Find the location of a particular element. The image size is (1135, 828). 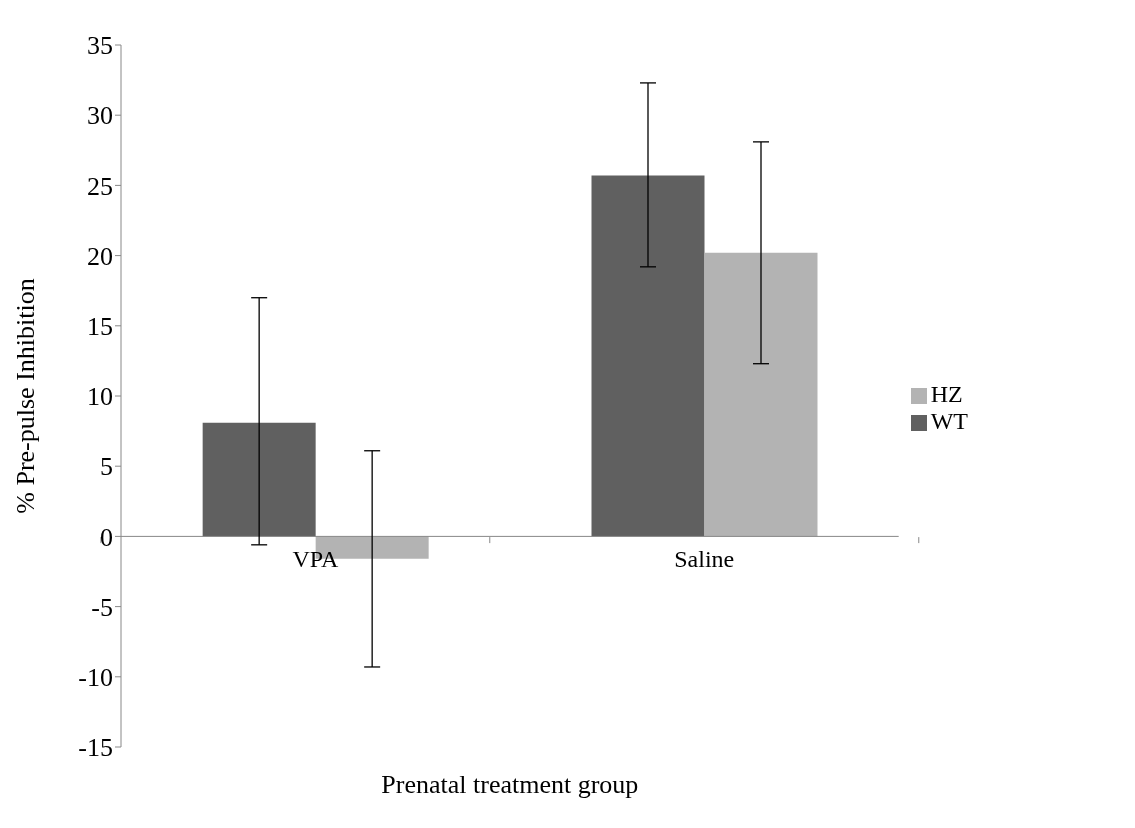

y-tick-label: 30 is located at coordinates (100, 116).